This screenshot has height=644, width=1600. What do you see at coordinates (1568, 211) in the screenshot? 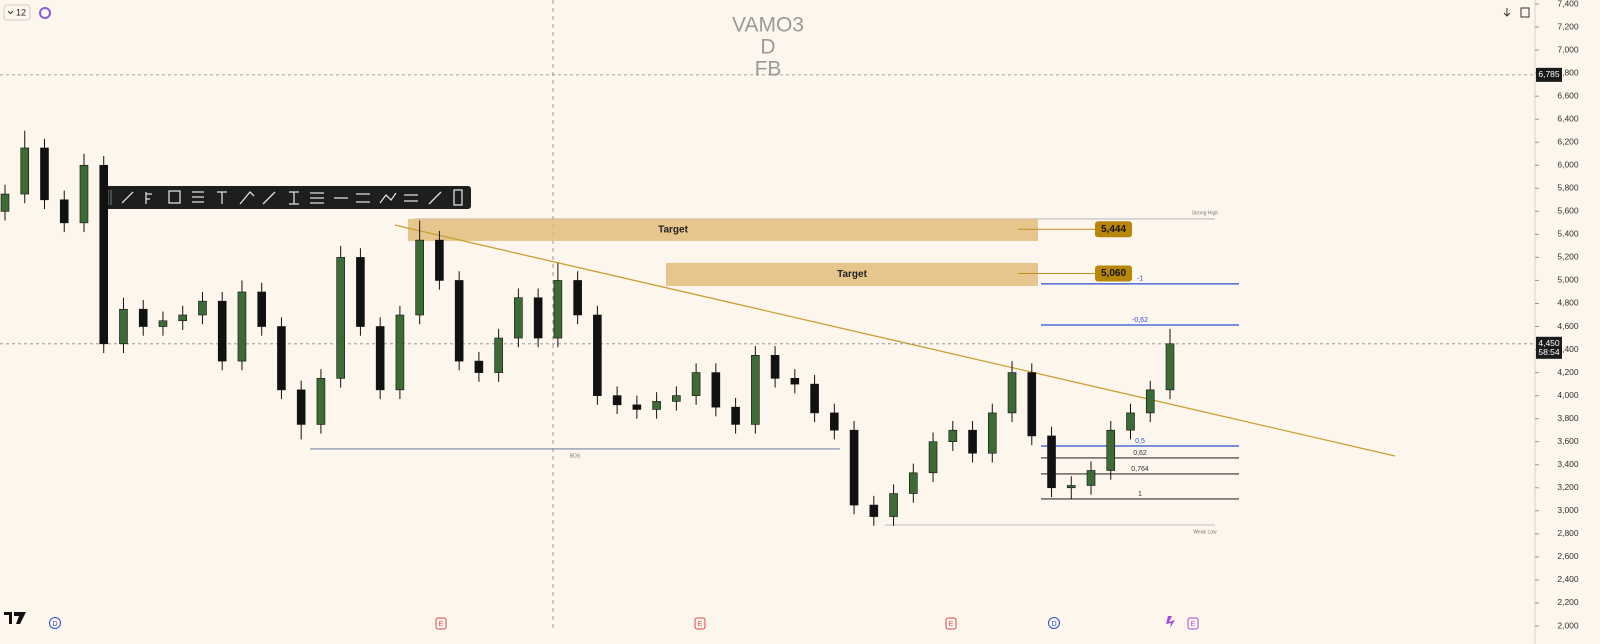
I see `y-tick-label: 5,600` at bounding box center [1568, 211].